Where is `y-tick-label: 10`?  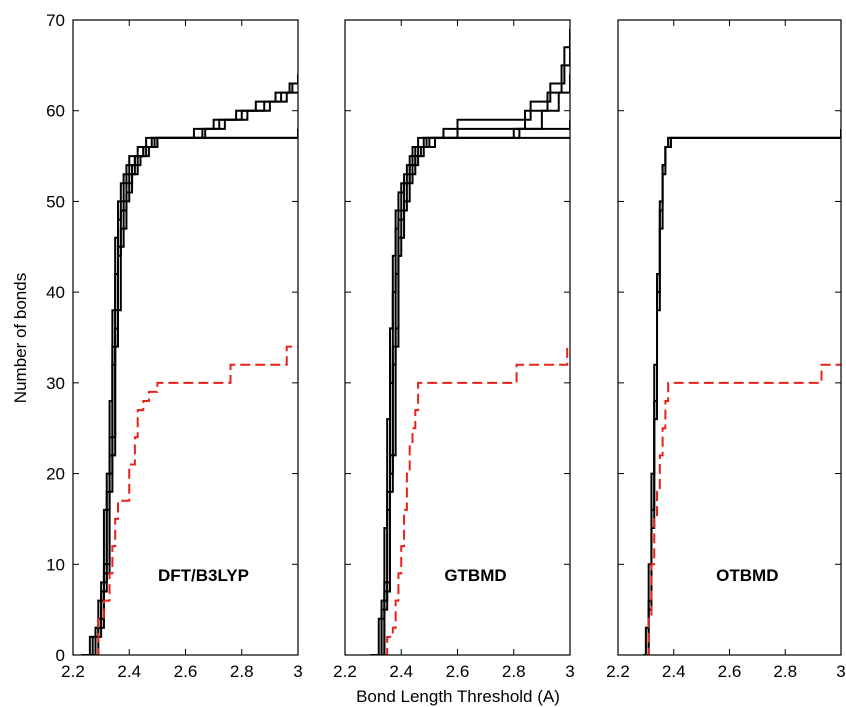
y-tick-label: 10 is located at coordinates (55, 564).